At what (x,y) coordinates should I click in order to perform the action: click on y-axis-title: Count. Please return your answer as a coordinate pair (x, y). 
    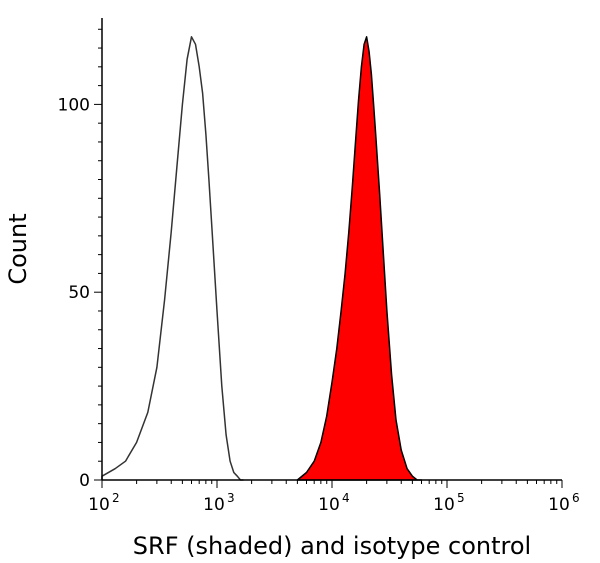
    Looking at the image, I should click on (18, 248).